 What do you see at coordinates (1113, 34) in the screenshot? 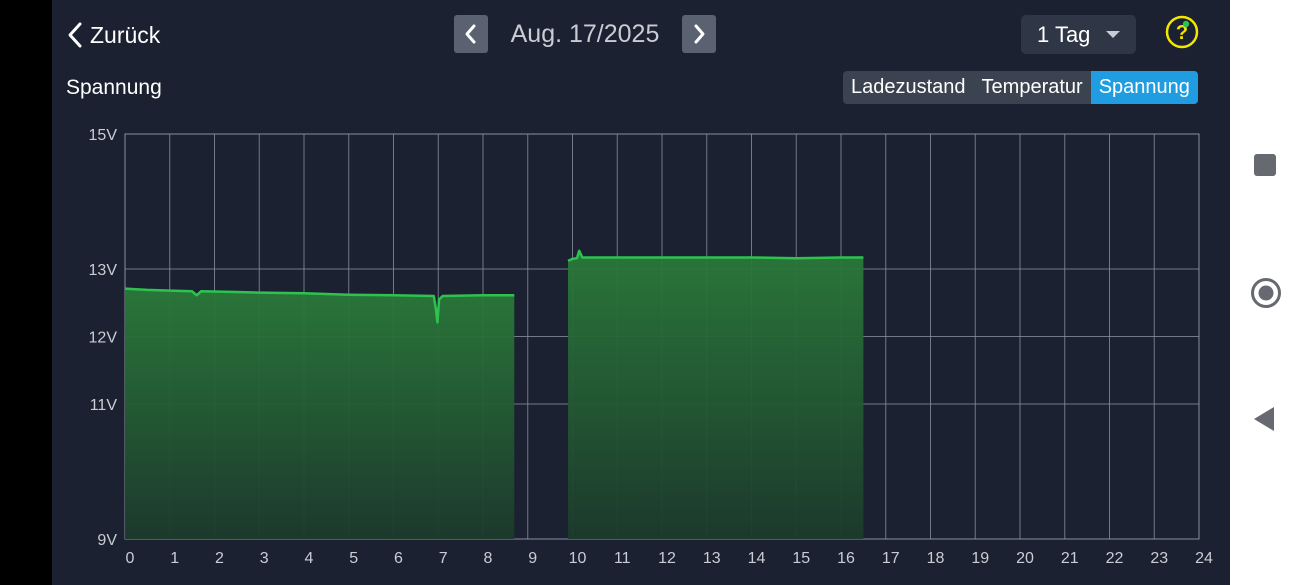
I see `caret-down-icon` at bounding box center [1113, 34].